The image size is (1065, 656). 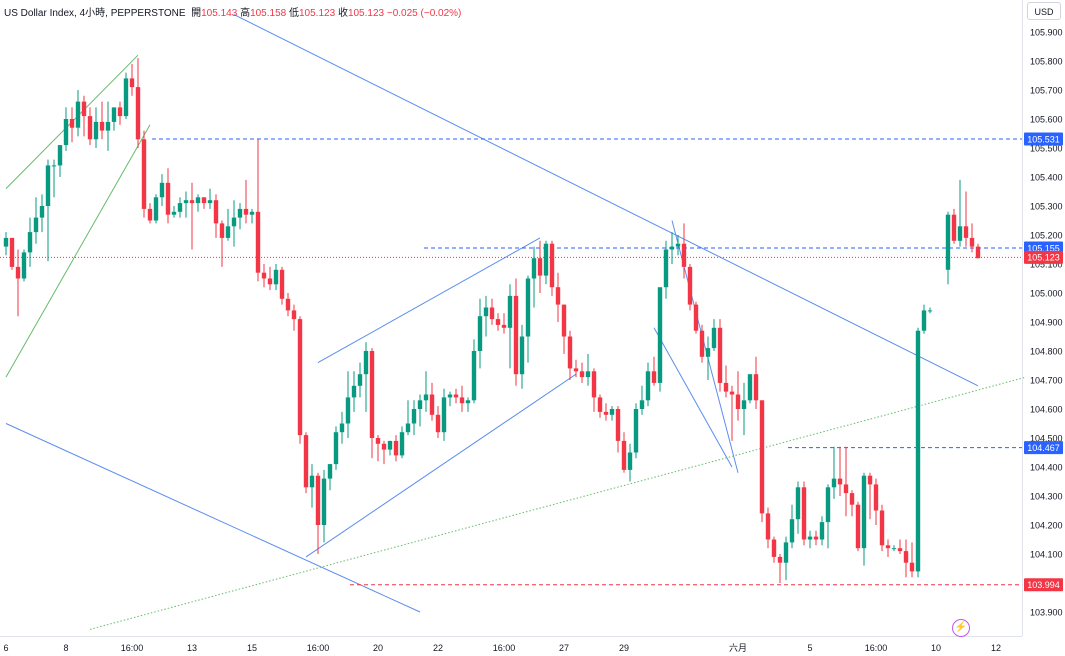 What do you see at coordinates (252, 648) in the screenshot?
I see `x-tick-label: 15` at bounding box center [252, 648].